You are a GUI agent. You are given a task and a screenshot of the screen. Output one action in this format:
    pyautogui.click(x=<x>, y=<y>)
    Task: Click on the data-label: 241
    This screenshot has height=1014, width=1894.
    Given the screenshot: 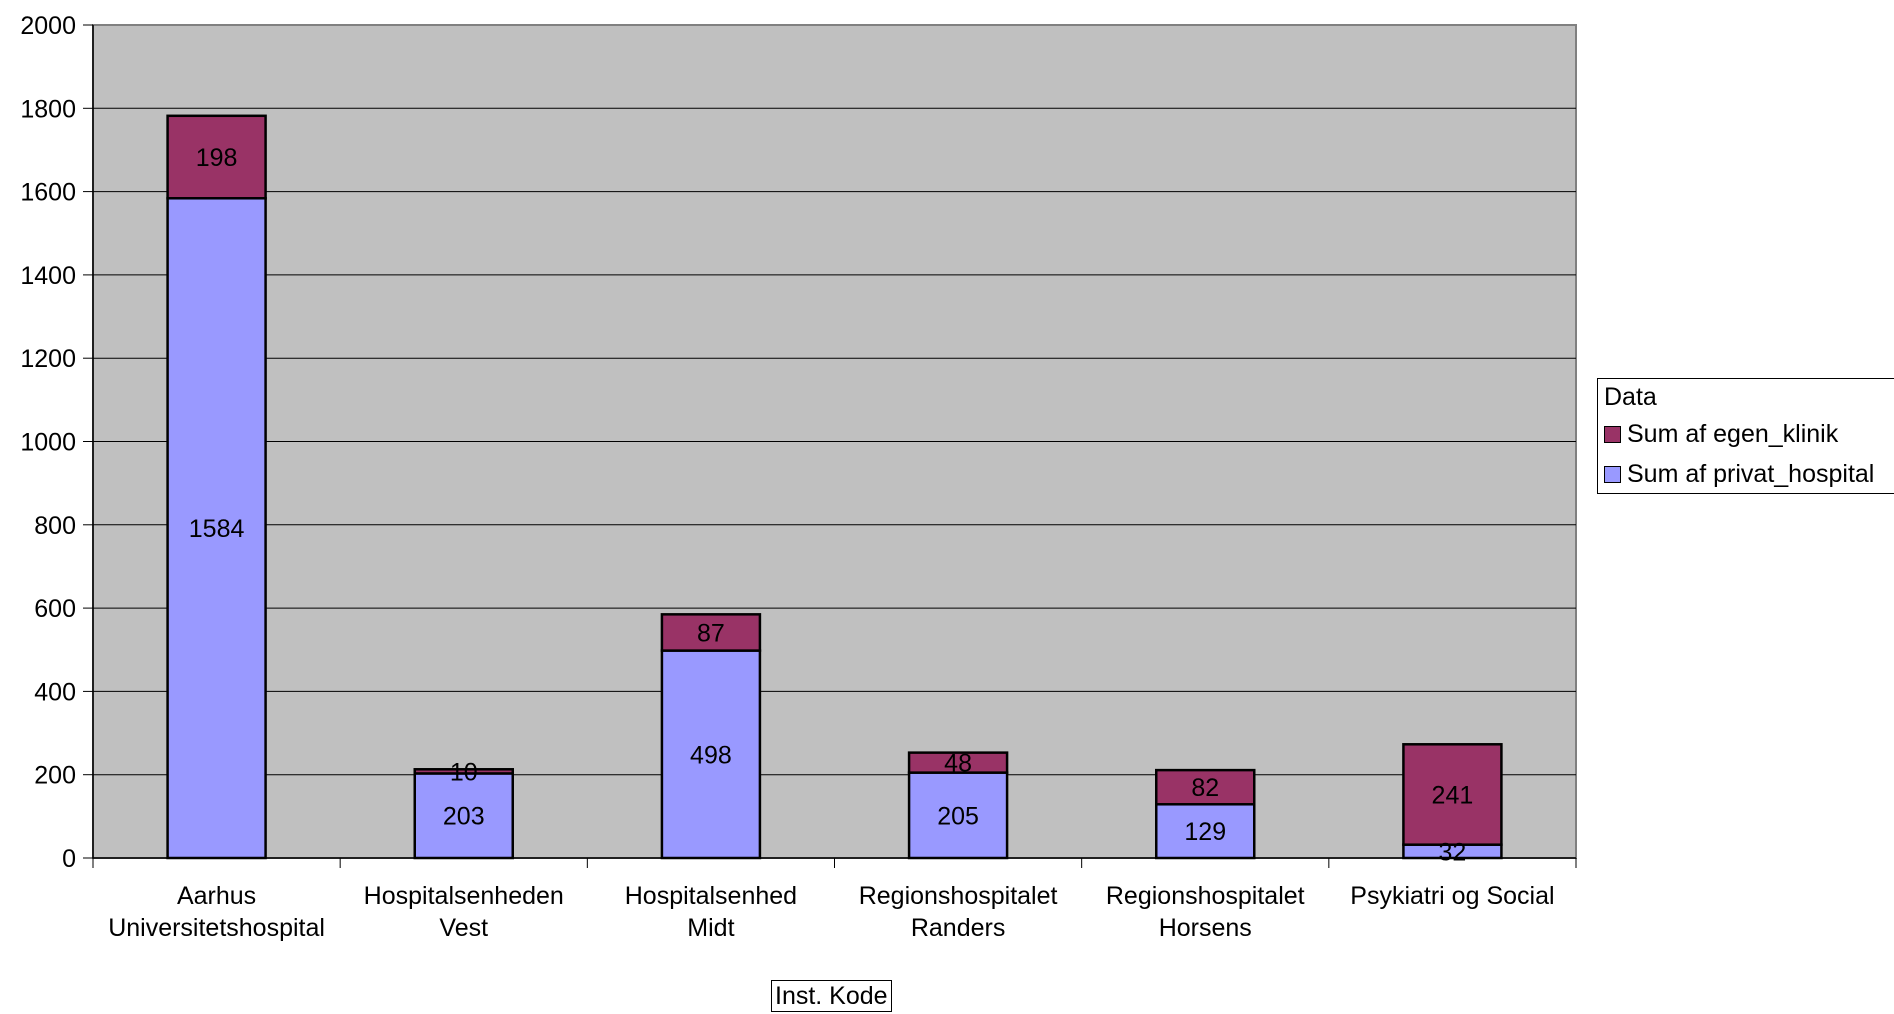 What is the action you would take?
    pyautogui.click(x=1453, y=795)
    